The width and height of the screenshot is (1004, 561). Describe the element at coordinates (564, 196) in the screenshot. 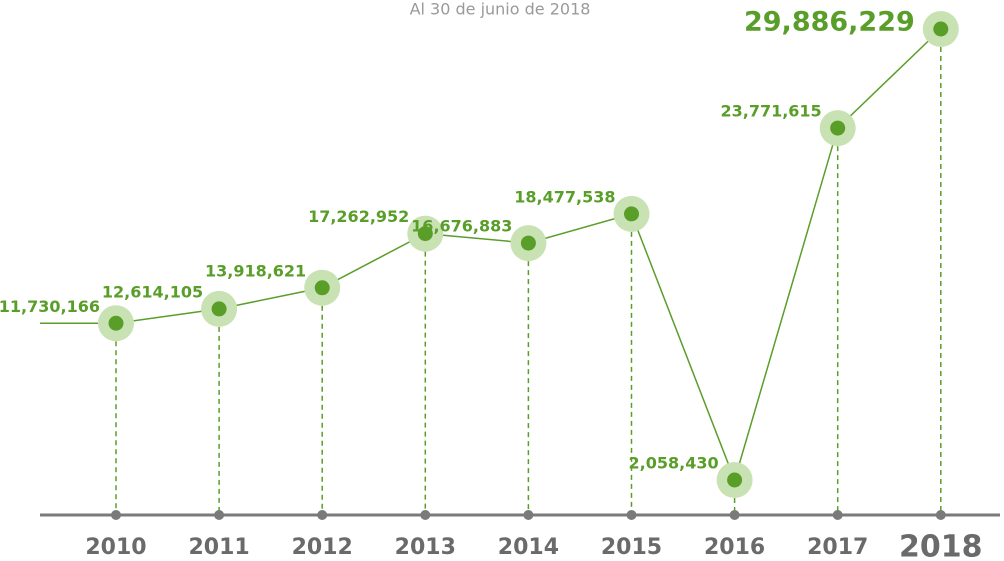

I see `value-label: 18,477,538` at that location.